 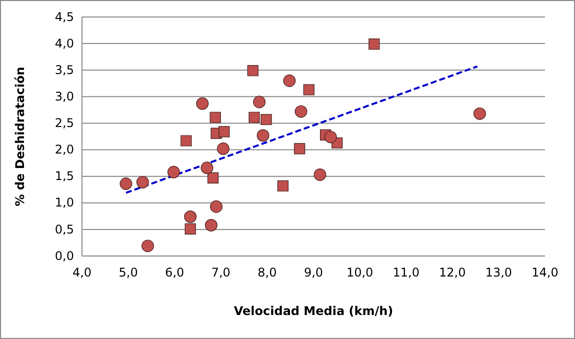 What do you see at coordinates (267, 273) in the screenshot?
I see `x-tick-label: 8,0` at bounding box center [267, 273].